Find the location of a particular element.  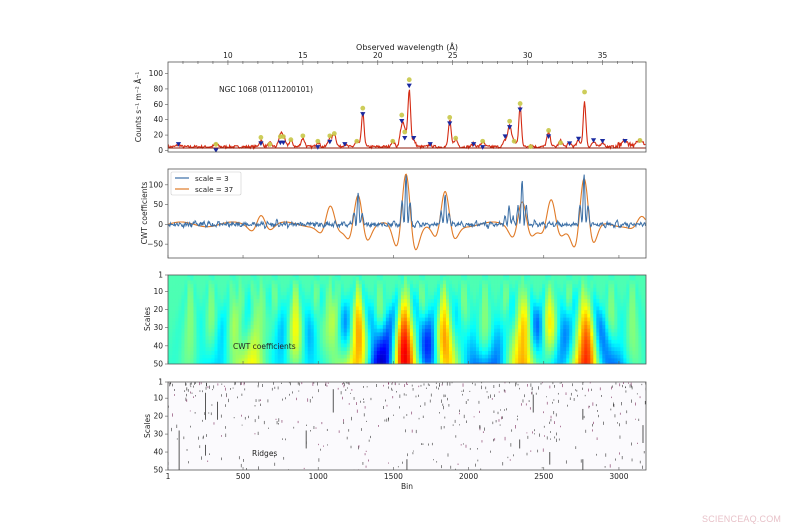

ridges-ylabel: Scales is located at coordinates (147, 426).